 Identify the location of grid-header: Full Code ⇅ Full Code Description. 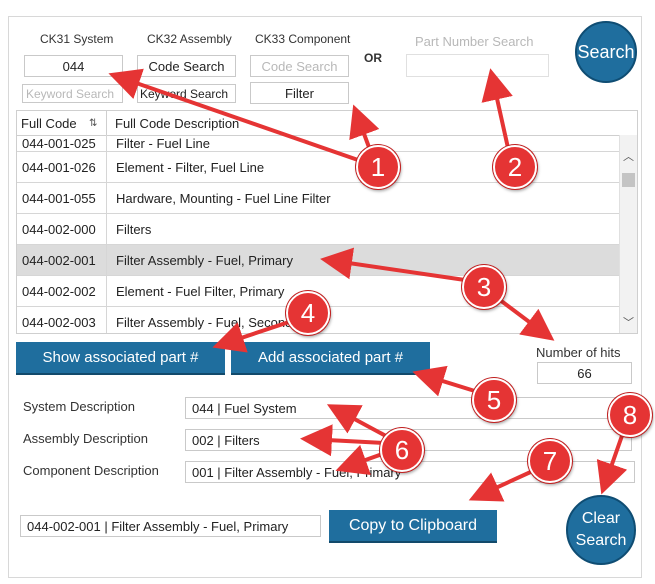
(327, 123).